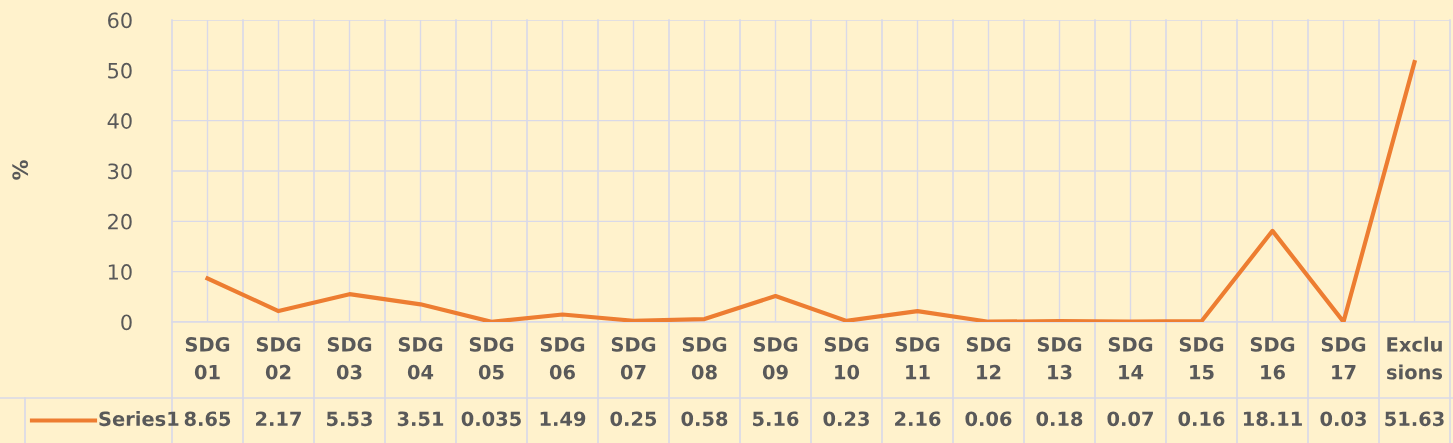 The height and width of the screenshot is (443, 1453). I want to click on data-label: 18.11, so click(1272, 419).